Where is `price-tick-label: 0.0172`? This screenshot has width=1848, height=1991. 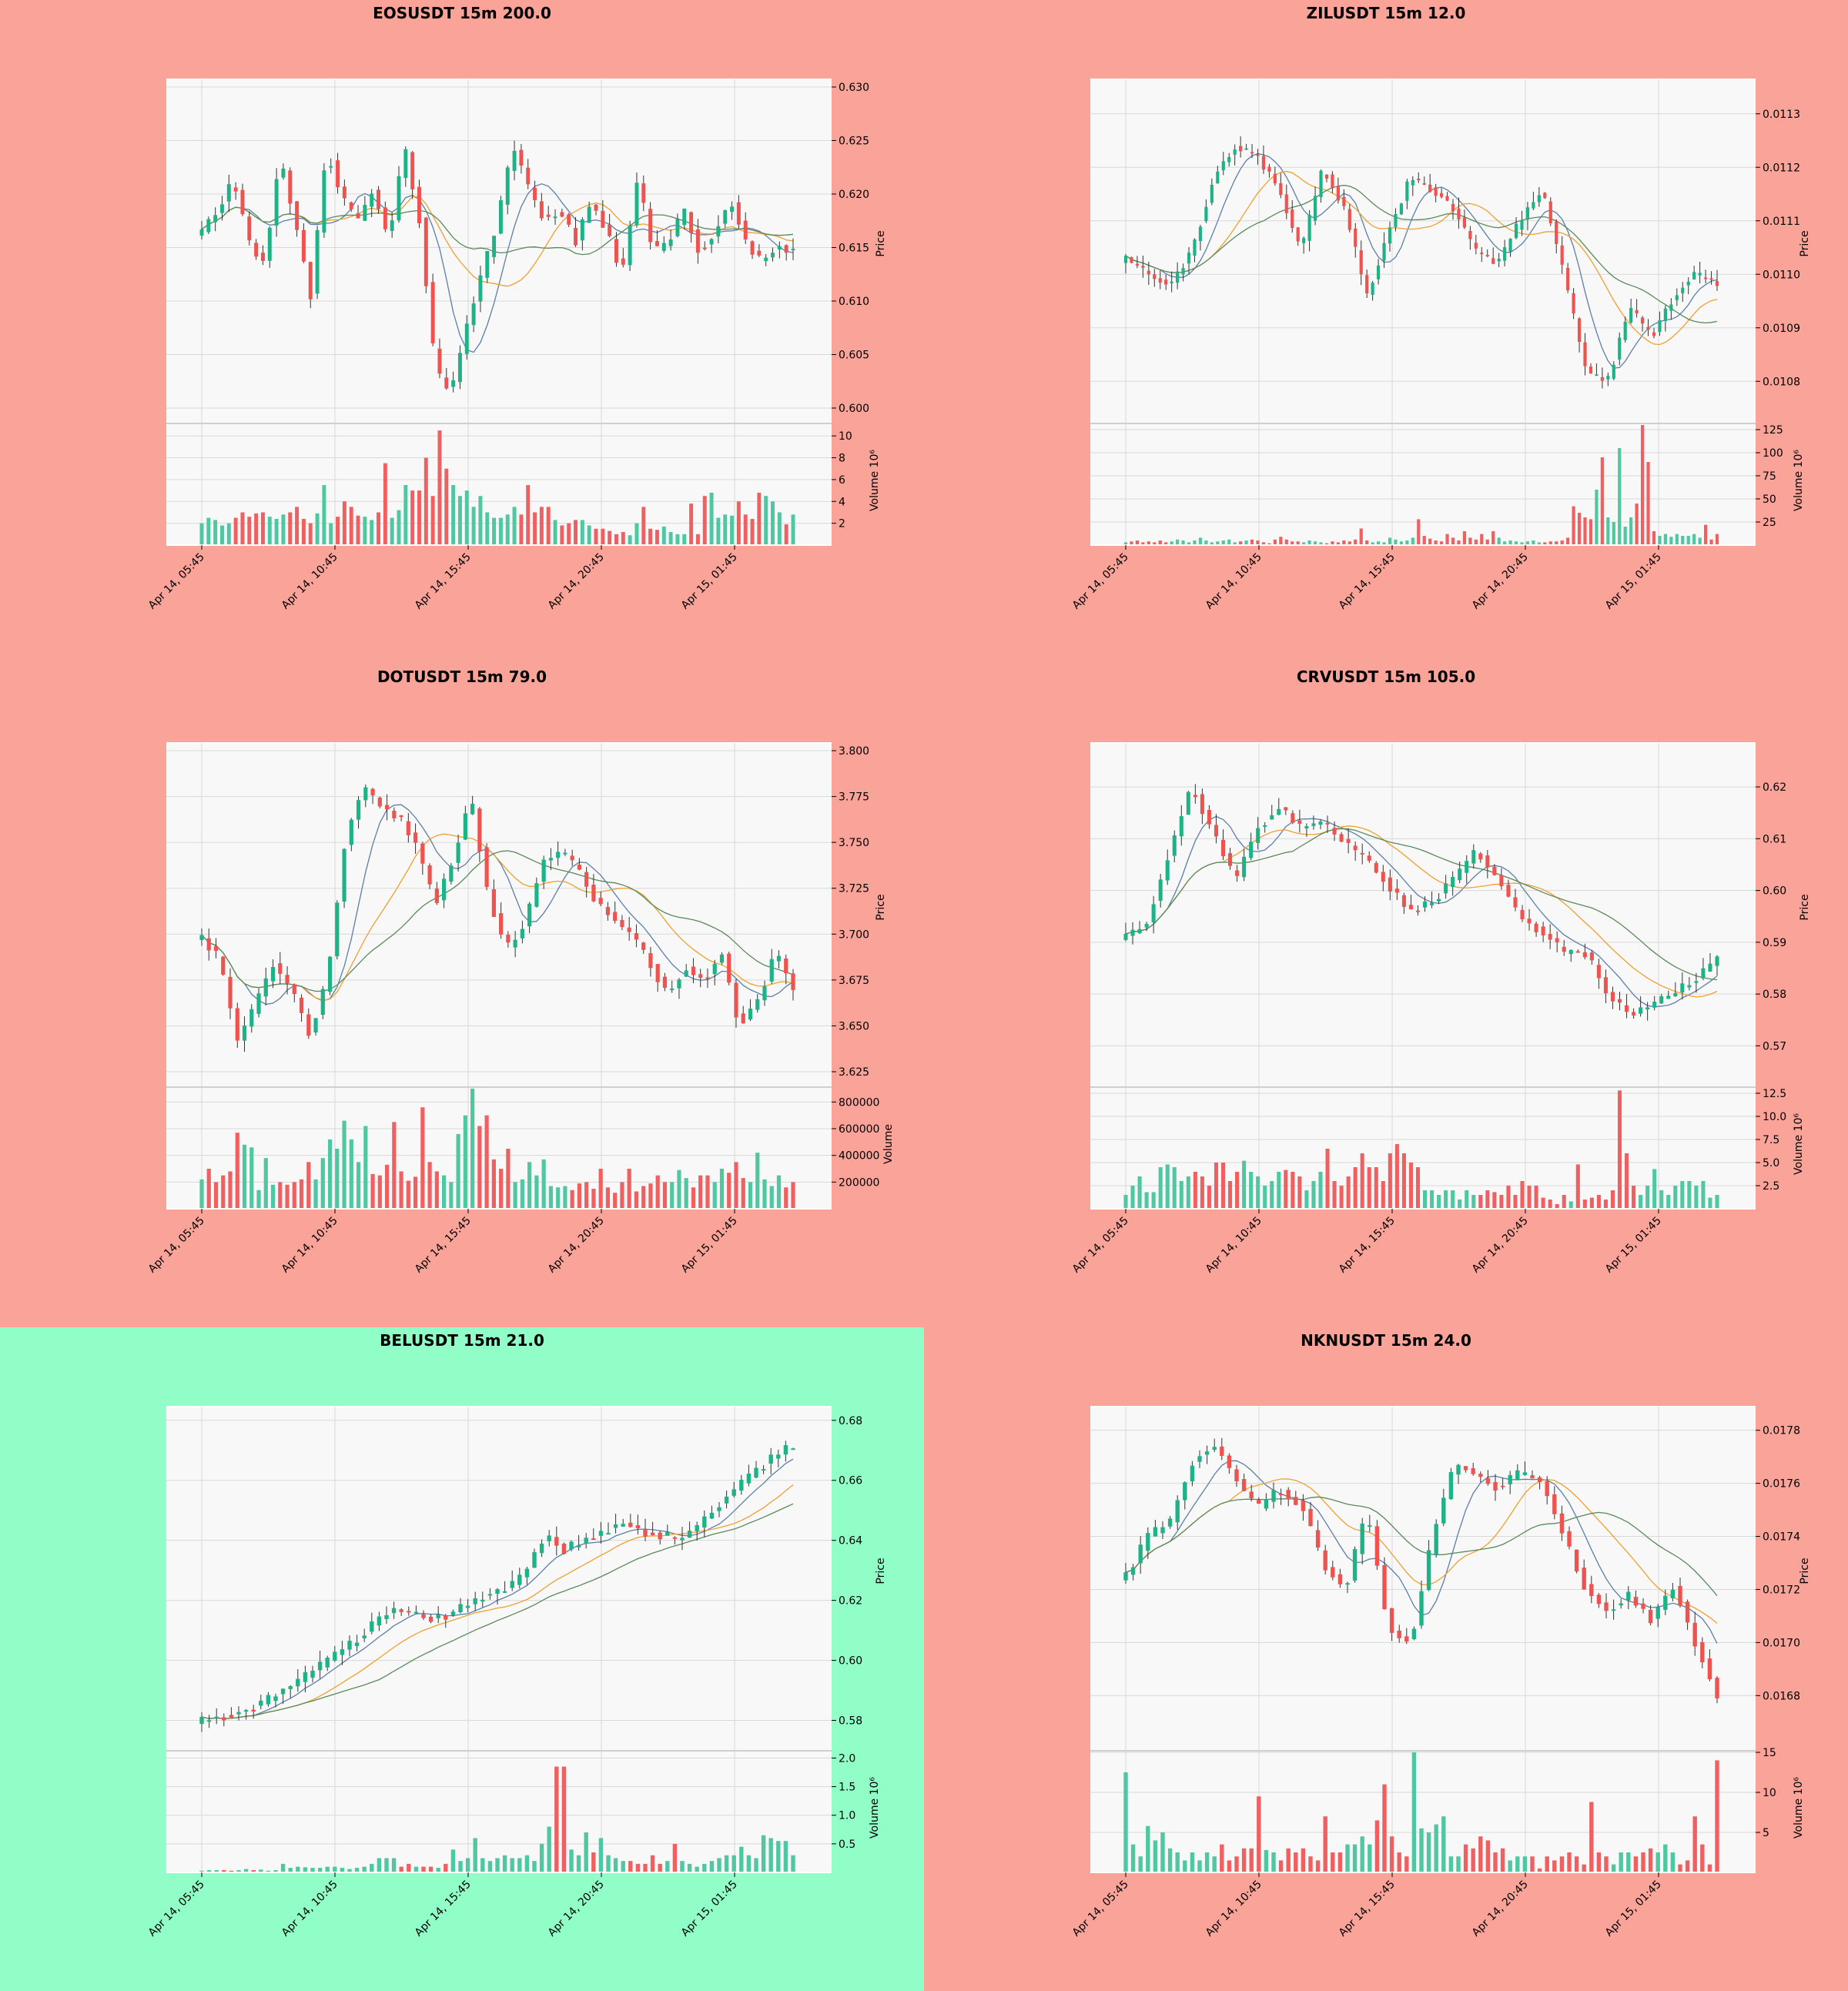 price-tick-label: 0.0172 is located at coordinates (1781, 1590).